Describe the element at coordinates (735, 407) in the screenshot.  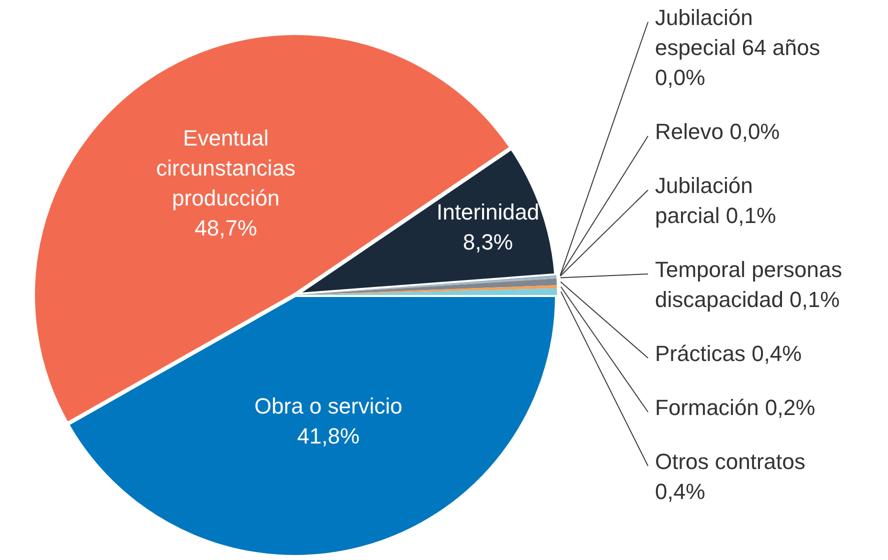
I see `slice-label: Formación 0,2%` at that location.